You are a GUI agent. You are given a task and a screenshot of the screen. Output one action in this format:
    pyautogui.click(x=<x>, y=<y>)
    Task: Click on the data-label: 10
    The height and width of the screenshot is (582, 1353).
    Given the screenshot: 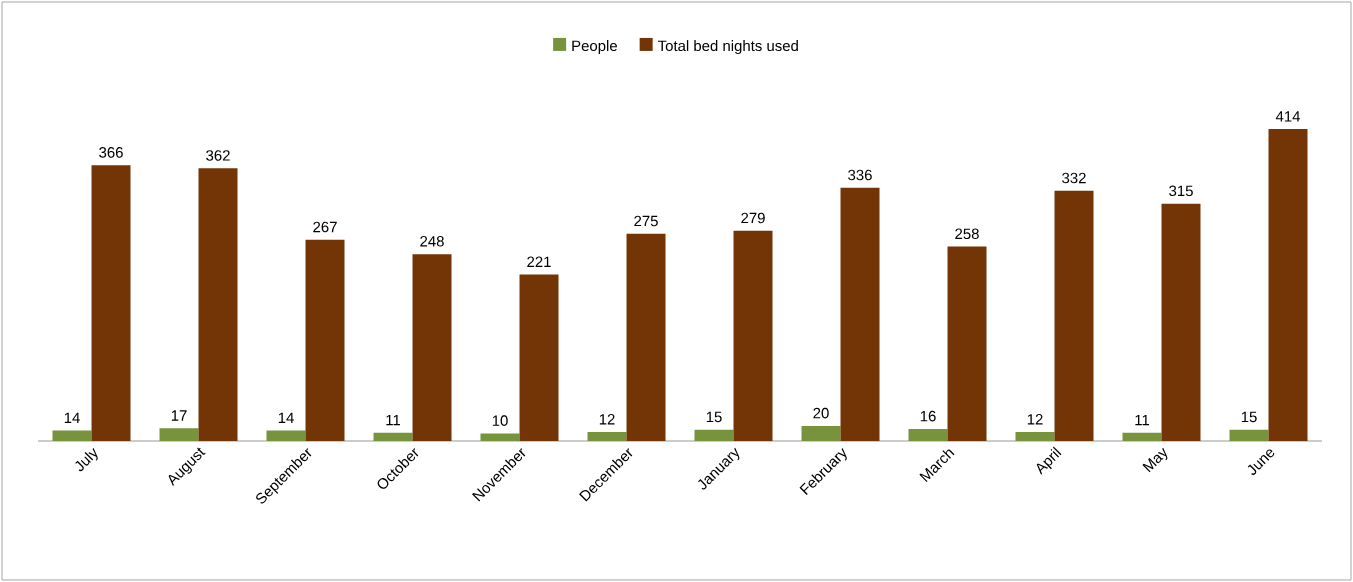 What is the action you would take?
    pyautogui.click(x=500, y=420)
    